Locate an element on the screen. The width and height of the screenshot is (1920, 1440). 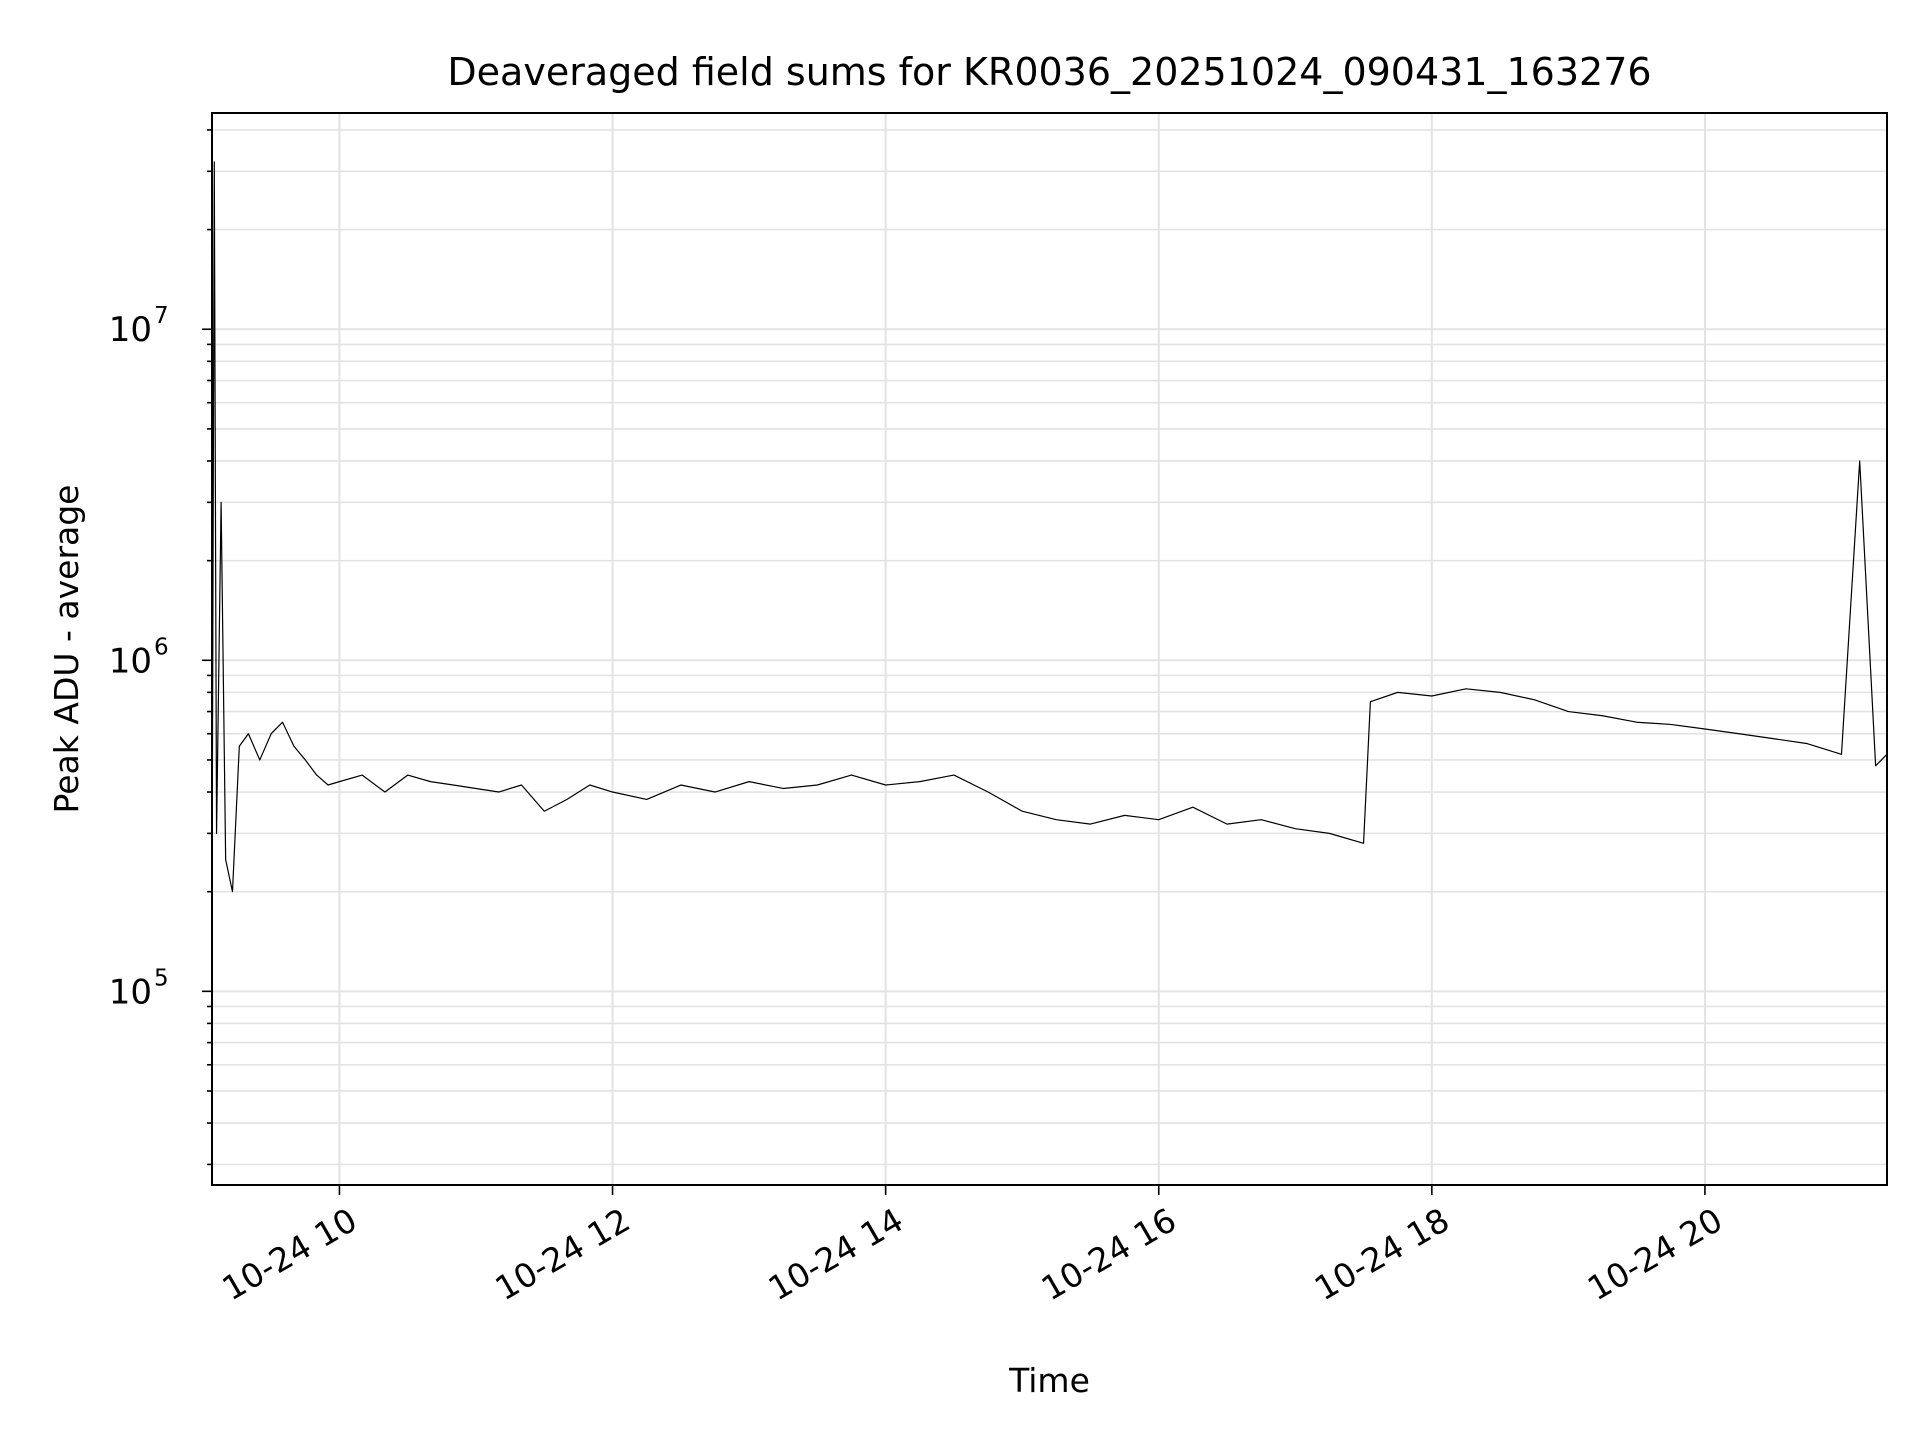
y-axis-label: Peak ADU - average is located at coordinates (66, 649).